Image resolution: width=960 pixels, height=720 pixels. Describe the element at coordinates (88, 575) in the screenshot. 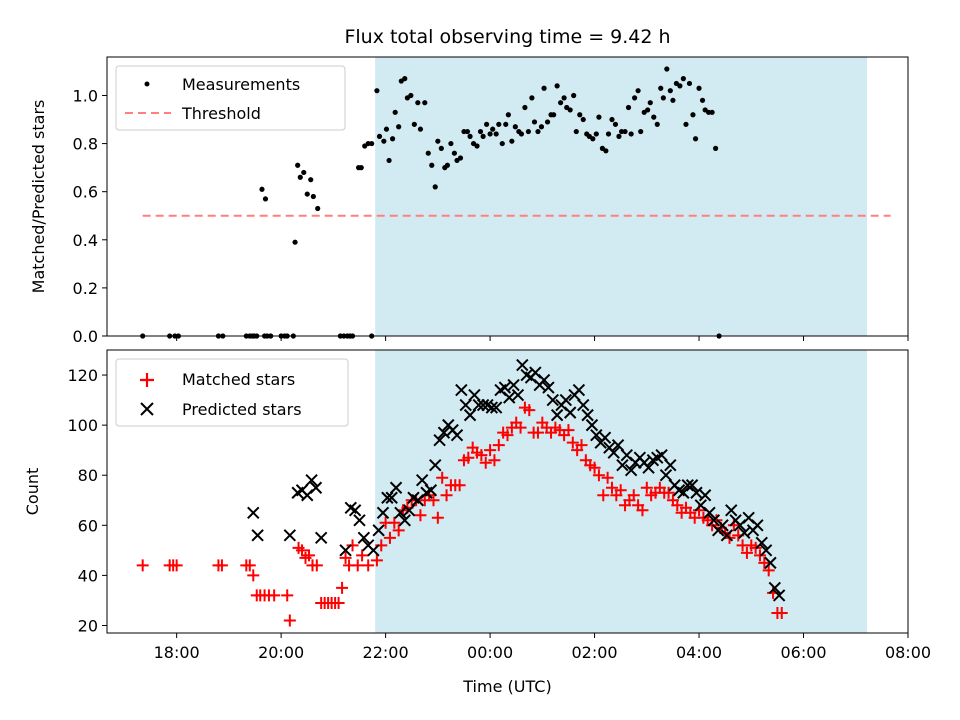

I see `bottom-y-tick-label: 40` at that location.